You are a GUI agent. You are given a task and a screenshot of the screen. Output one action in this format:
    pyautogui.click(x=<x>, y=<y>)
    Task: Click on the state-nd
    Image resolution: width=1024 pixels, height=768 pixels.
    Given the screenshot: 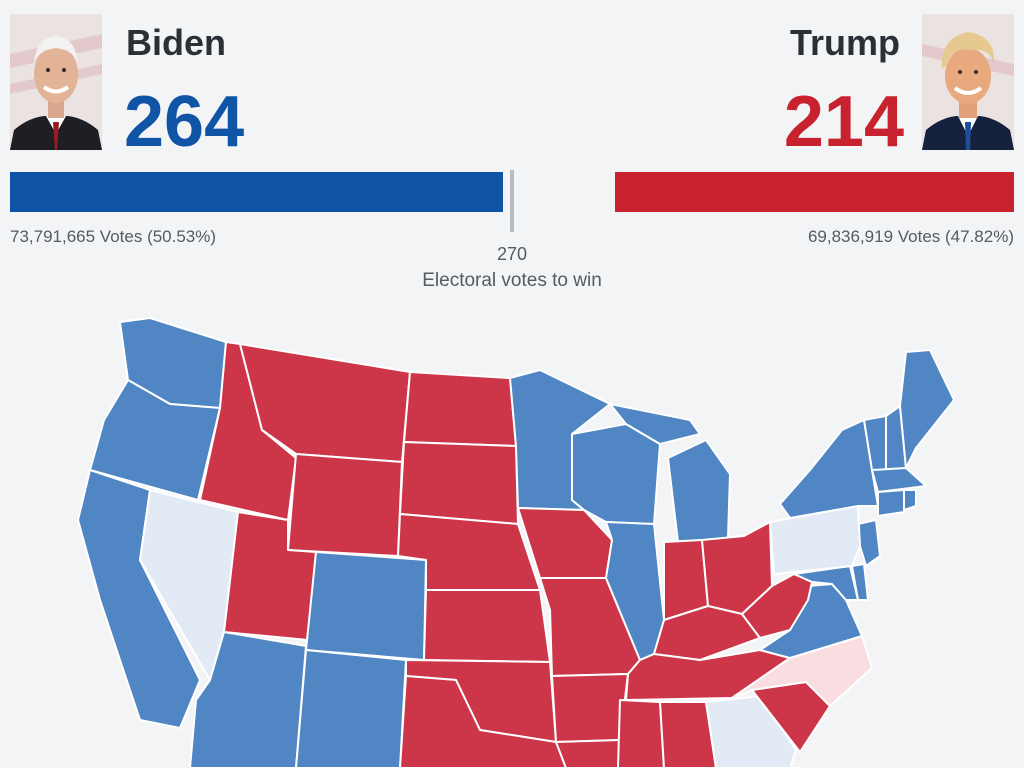 What is the action you would take?
    pyautogui.click(x=460, y=409)
    